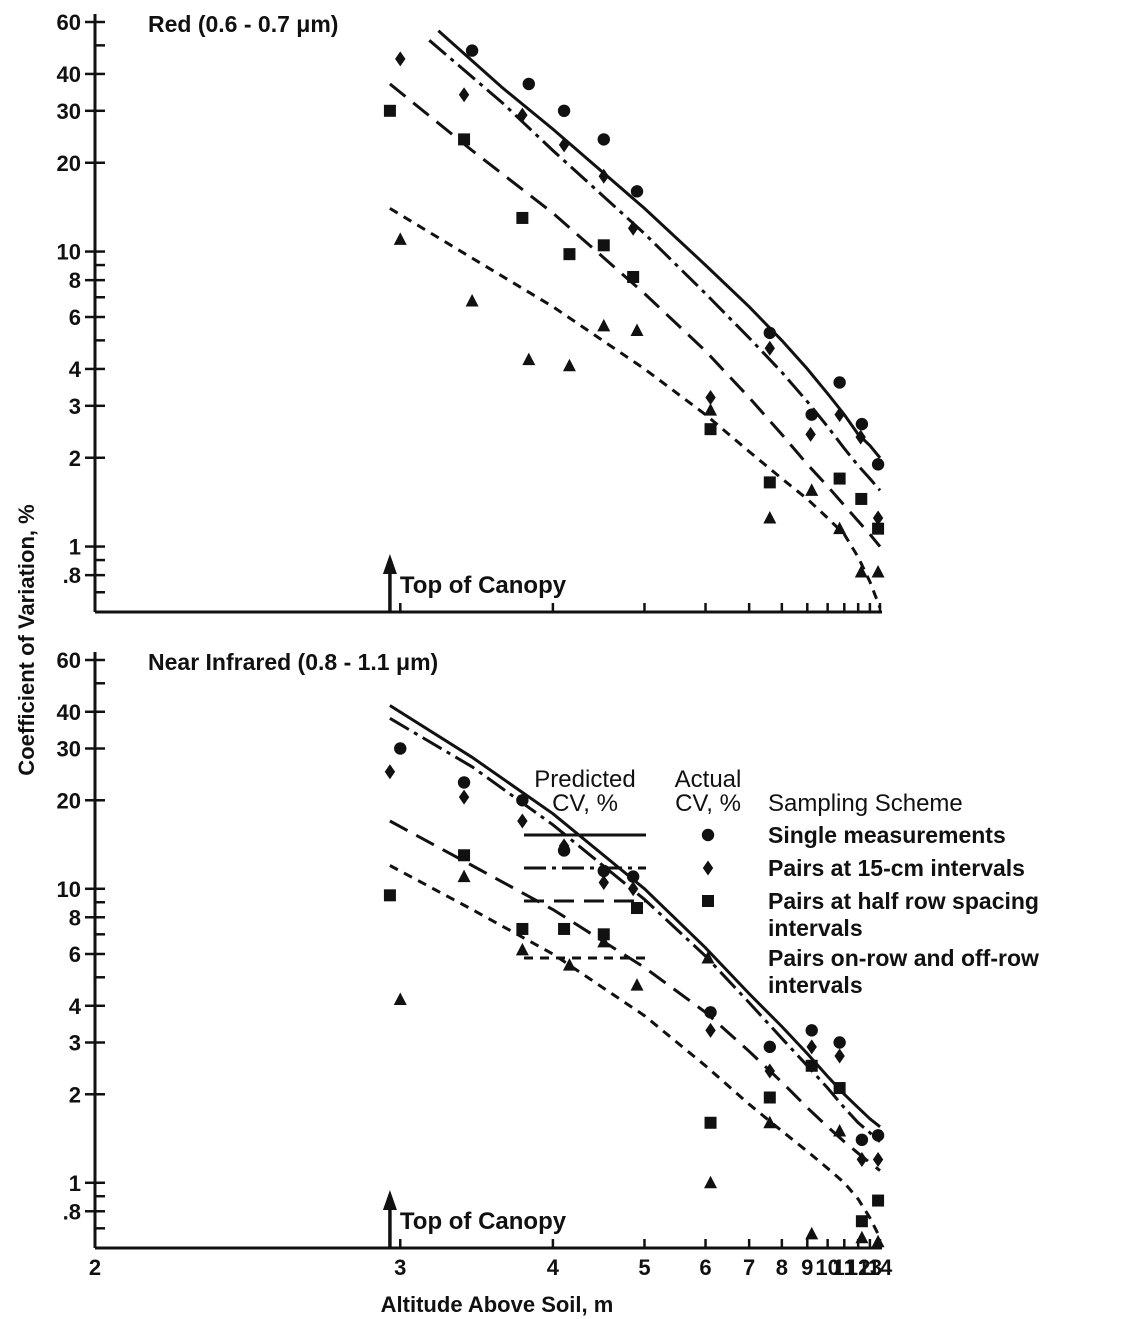 The image size is (1132, 1319). Describe the element at coordinates (75, 917) in the screenshot. I see `y-tick-label: 8` at that location.